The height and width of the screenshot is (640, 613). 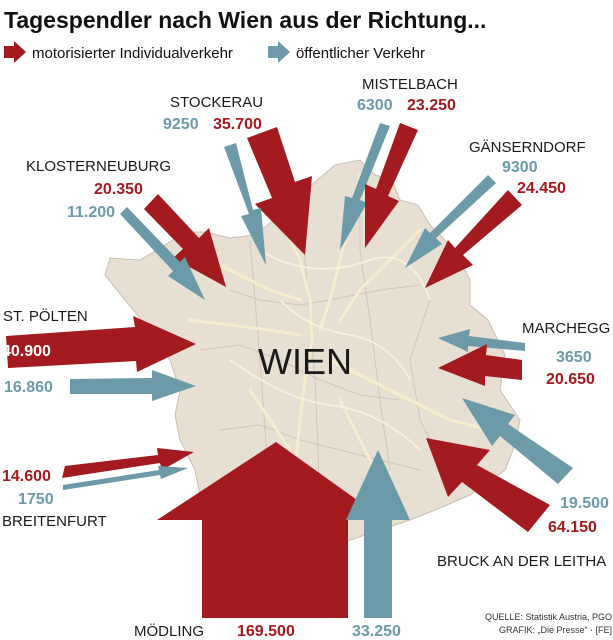 I want to click on st-poelten-transit-value: 16.860, so click(x=28, y=387).